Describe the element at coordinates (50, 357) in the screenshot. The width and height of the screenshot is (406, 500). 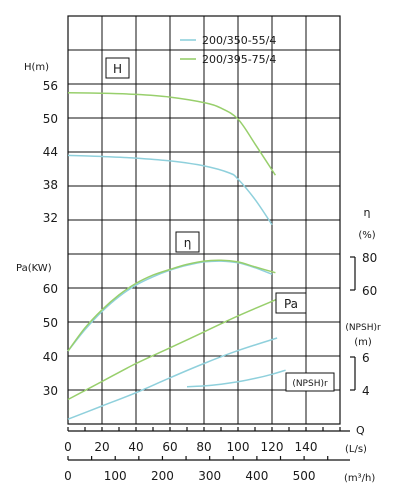
I see `tick-label-Pa: 40` at that location.